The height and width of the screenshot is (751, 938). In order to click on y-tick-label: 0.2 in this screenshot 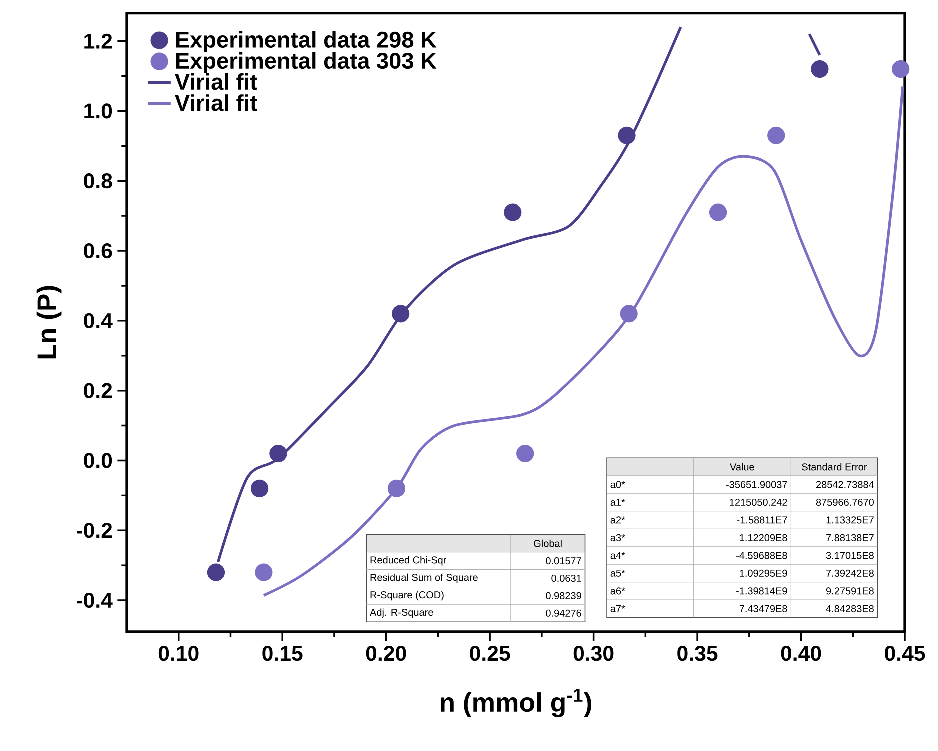, I will do `click(98, 390)`.